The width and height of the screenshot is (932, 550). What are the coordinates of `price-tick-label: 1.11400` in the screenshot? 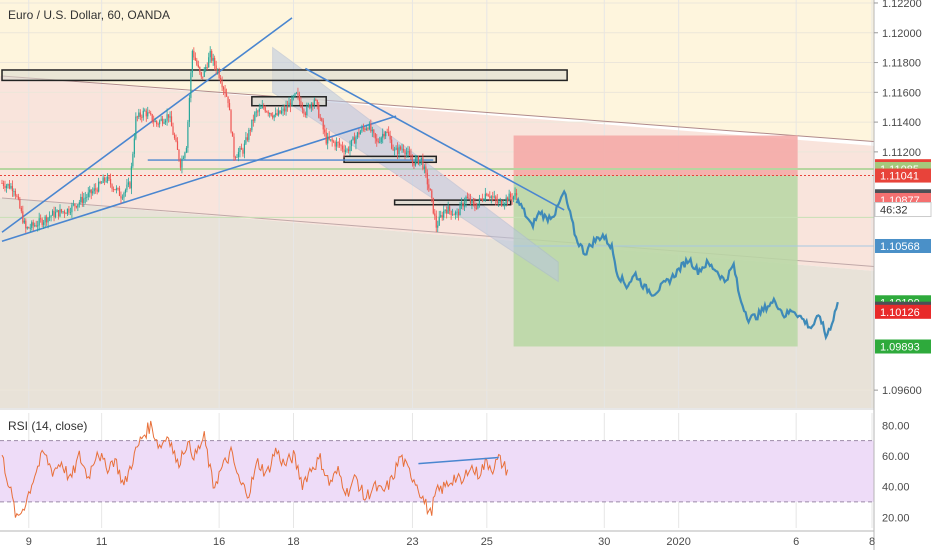 It's located at (901, 123).